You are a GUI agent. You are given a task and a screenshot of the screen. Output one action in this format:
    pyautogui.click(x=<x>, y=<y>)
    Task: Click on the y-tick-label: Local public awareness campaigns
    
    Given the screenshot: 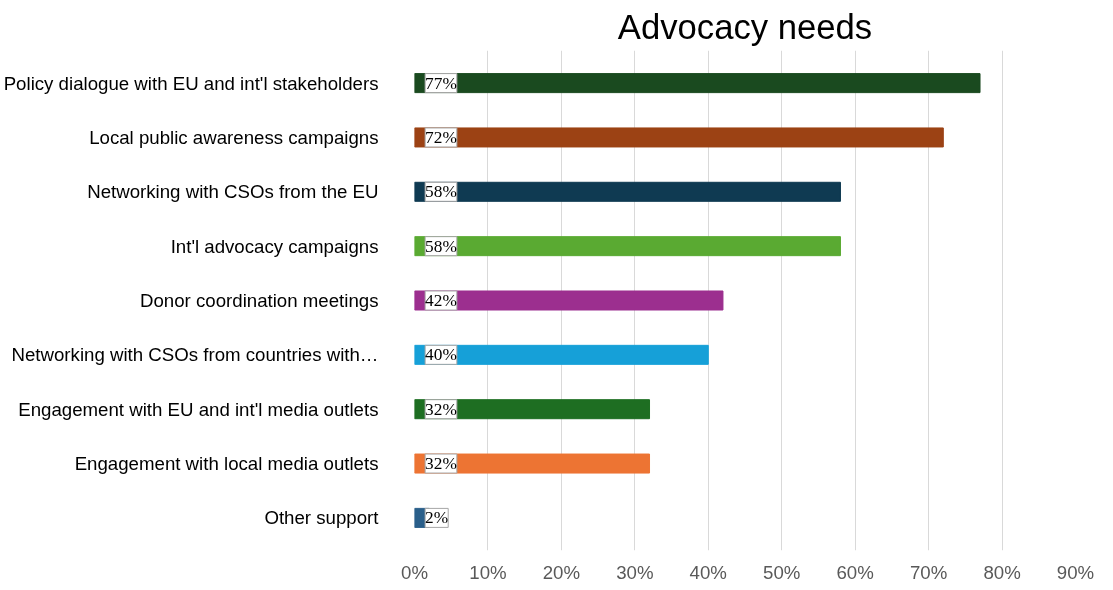 What is the action you would take?
    pyautogui.click(x=234, y=137)
    